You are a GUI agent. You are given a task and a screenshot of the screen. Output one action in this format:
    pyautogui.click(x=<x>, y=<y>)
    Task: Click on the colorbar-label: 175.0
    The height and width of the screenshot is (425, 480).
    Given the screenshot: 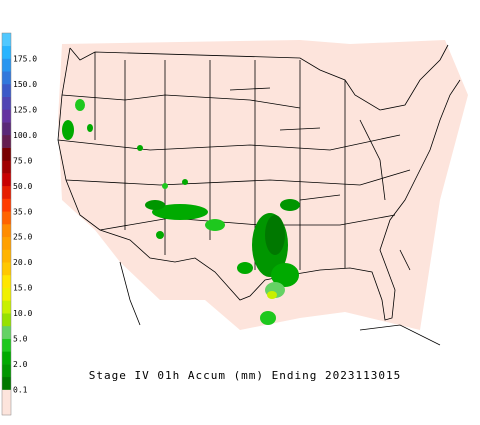 What is the action you would take?
    pyautogui.click(x=25, y=58)
    